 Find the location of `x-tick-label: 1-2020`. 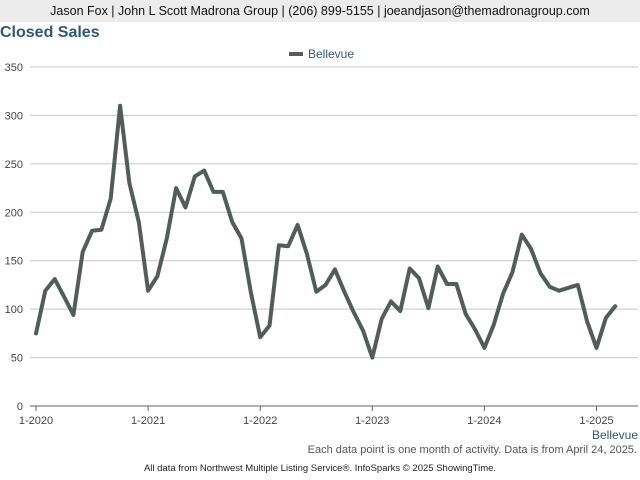

x-tick-label: 1-2020 is located at coordinates (36, 421).